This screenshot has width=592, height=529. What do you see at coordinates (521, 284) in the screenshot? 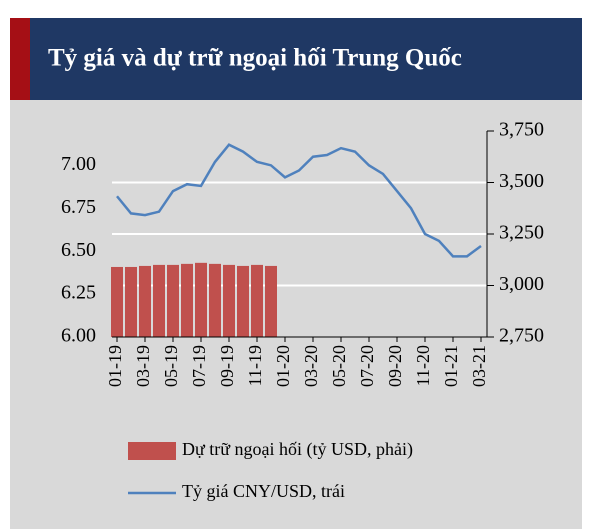
I see `y2-tick-label: 3,000` at bounding box center [521, 284].